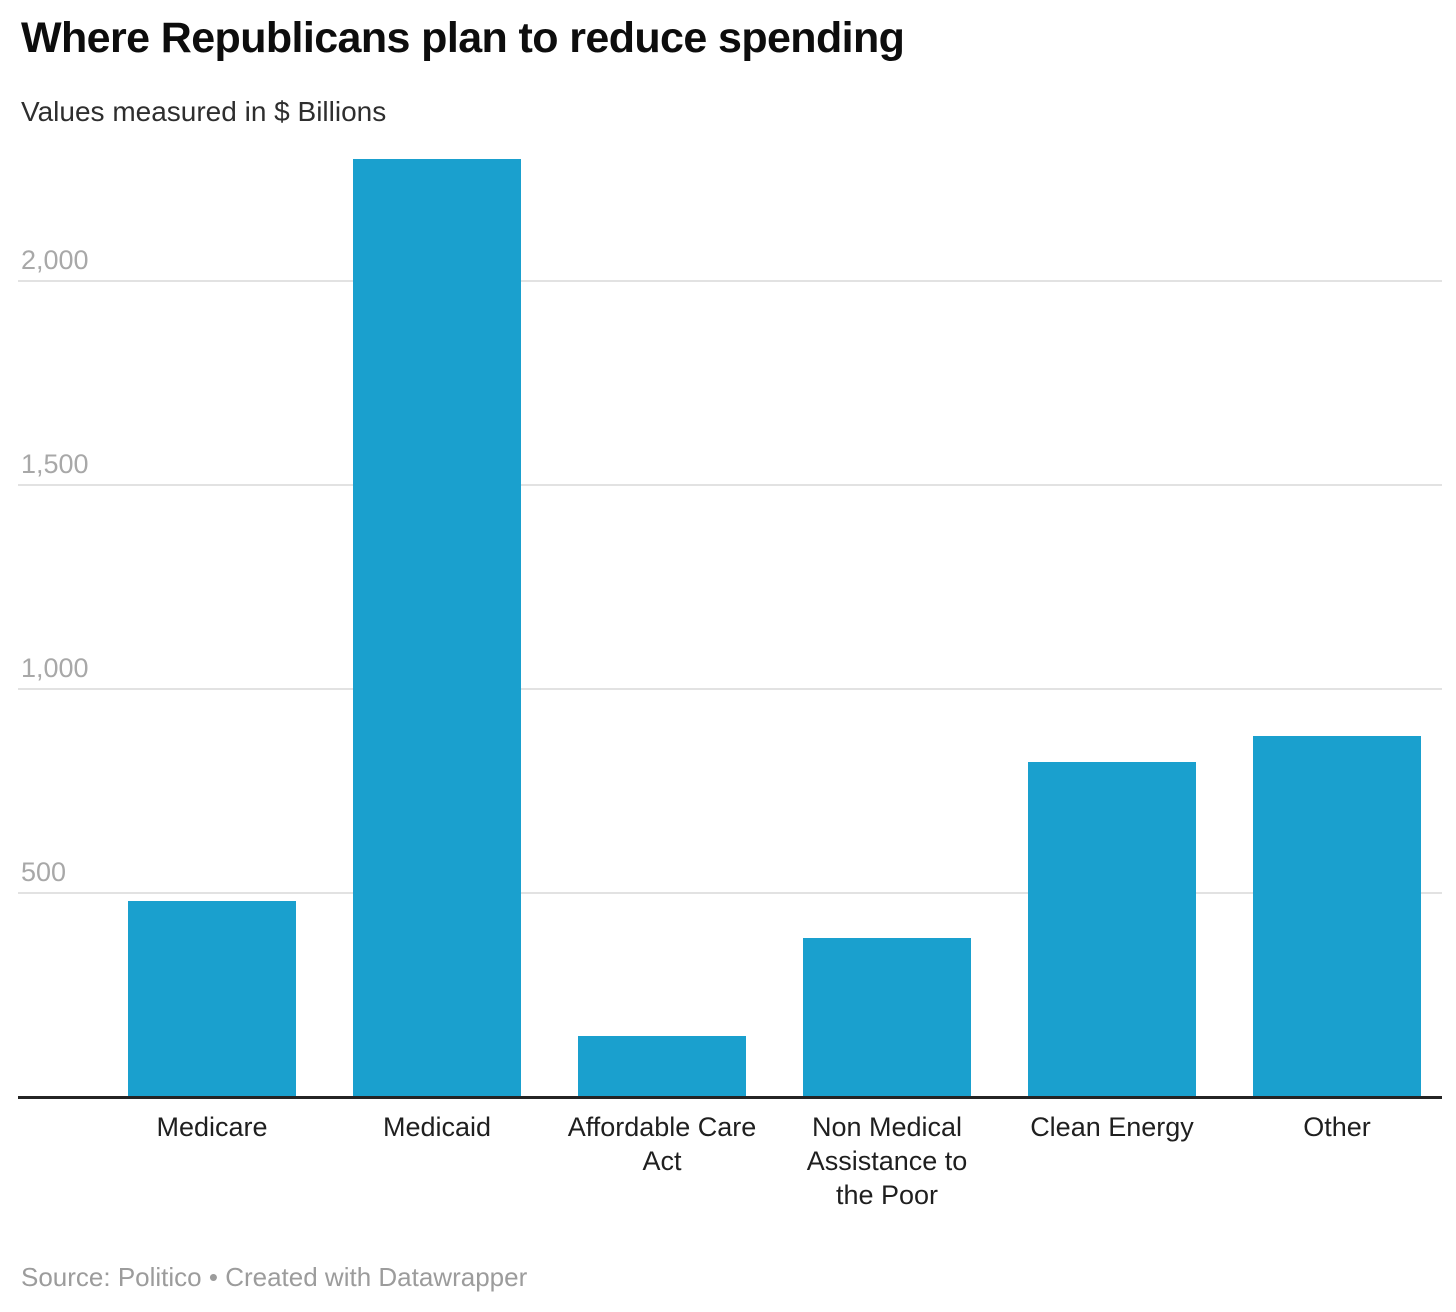 This screenshot has height=1312, width=1456. What do you see at coordinates (1112, 929) in the screenshot?
I see `bar-clean-energy` at bounding box center [1112, 929].